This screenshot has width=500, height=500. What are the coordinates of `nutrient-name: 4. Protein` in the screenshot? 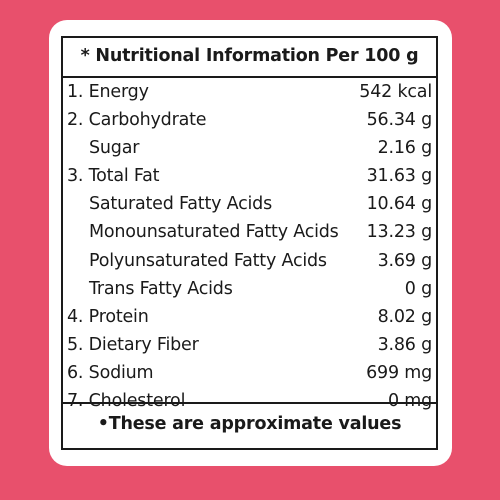 It's located at (108, 316).